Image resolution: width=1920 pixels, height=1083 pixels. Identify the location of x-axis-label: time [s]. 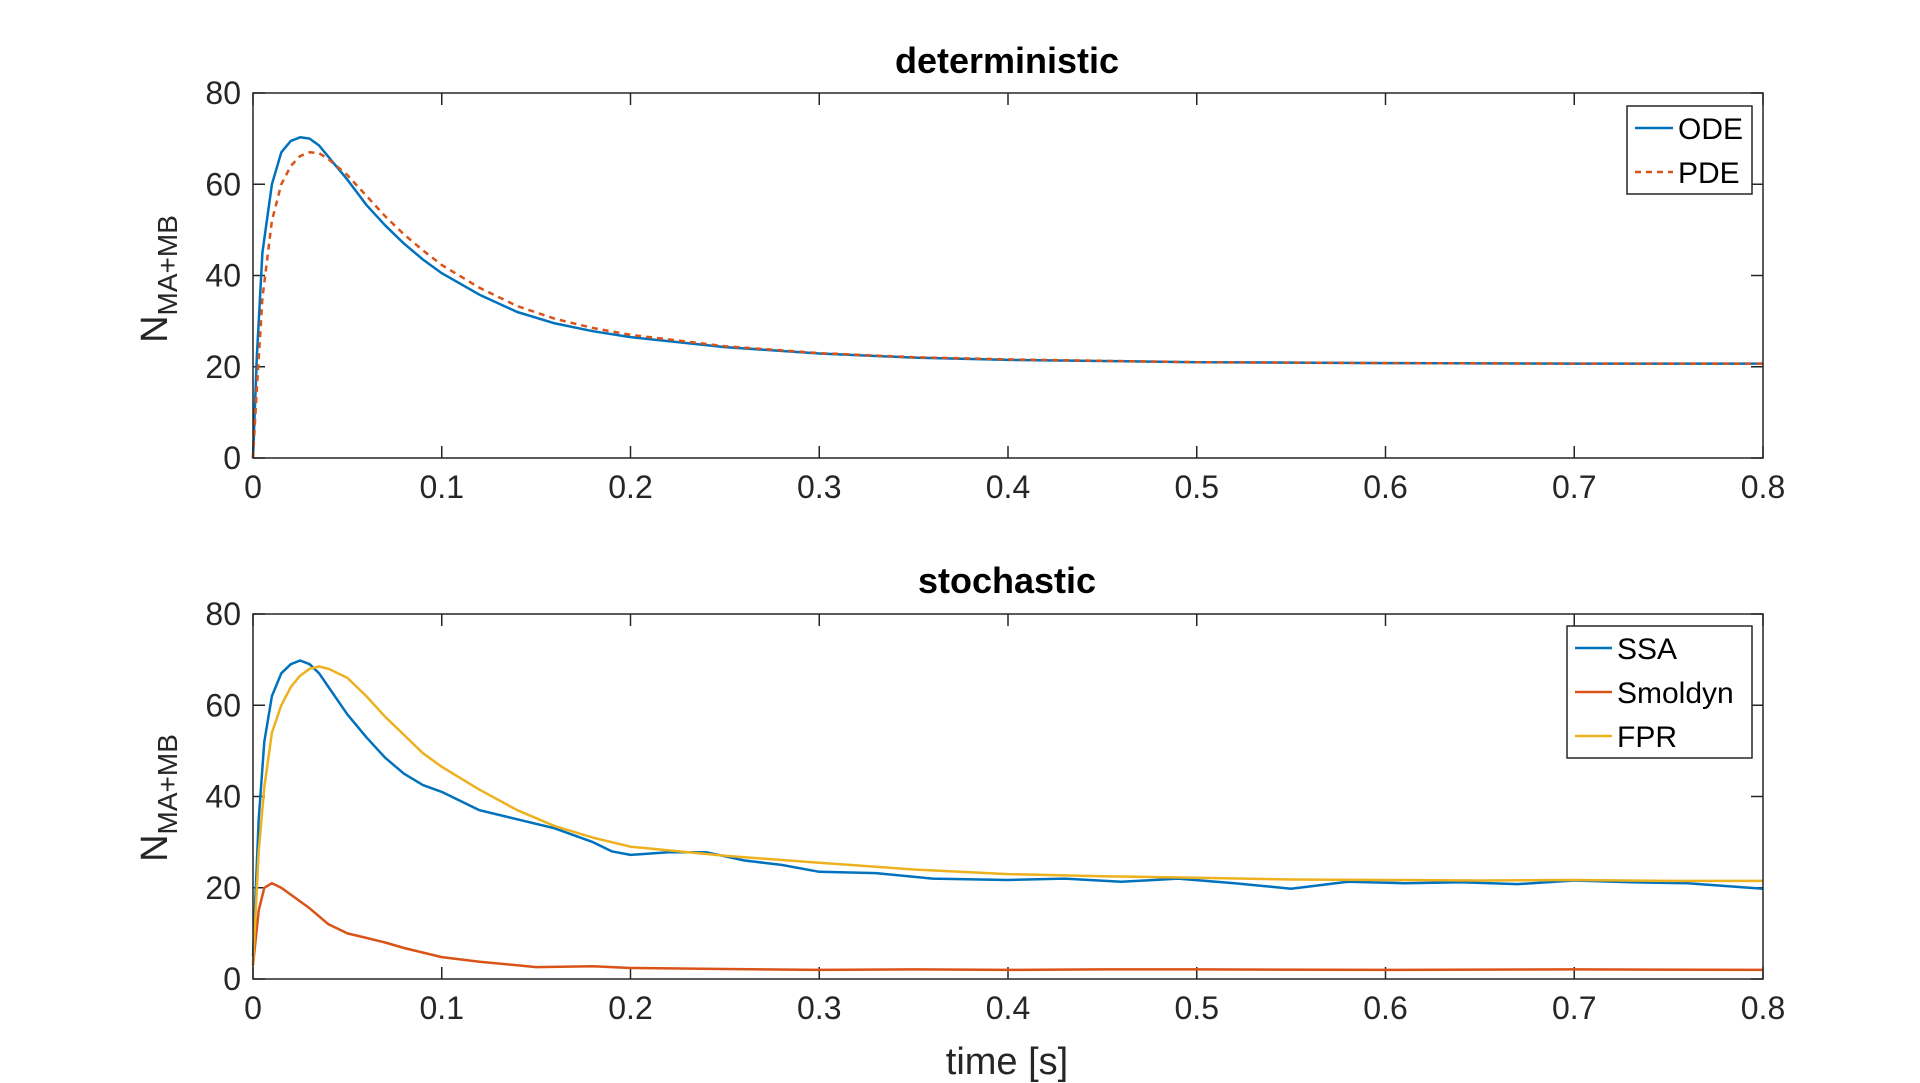
(1007, 1062).